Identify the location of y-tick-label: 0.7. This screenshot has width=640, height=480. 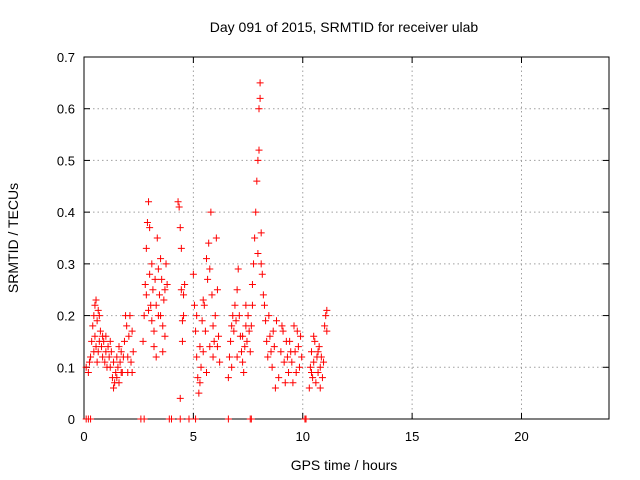
(66, 57).